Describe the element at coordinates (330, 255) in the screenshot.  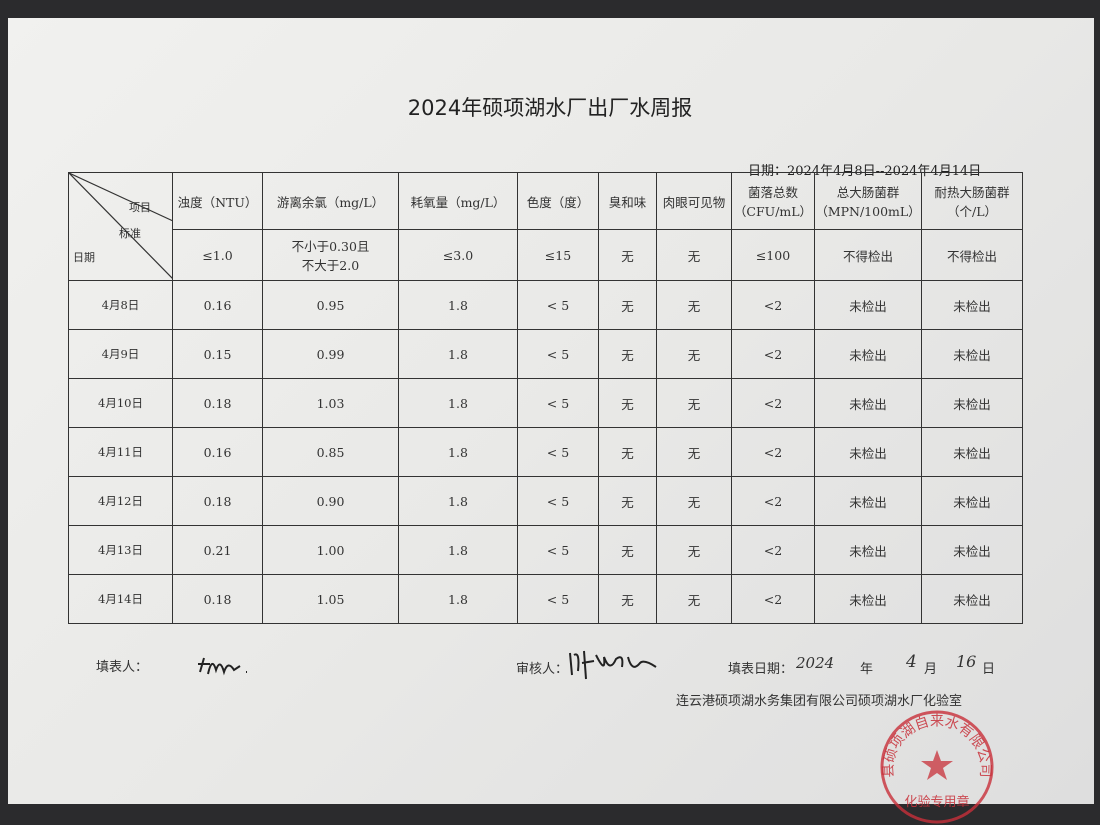
I see `standard-cell: 不小于0.30且 不大于2.0` at that location.